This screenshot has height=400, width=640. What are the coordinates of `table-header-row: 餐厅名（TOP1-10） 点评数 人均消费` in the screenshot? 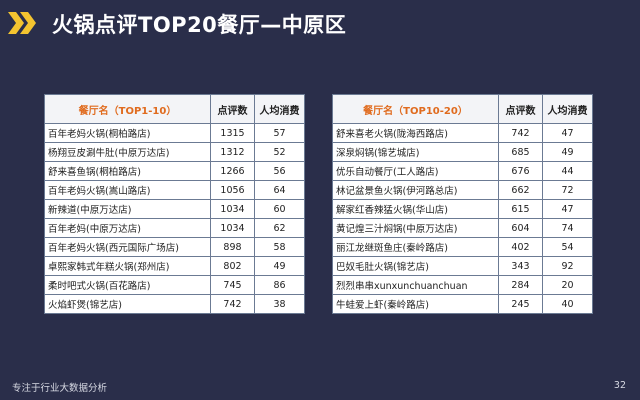 It's located at (174, 109).